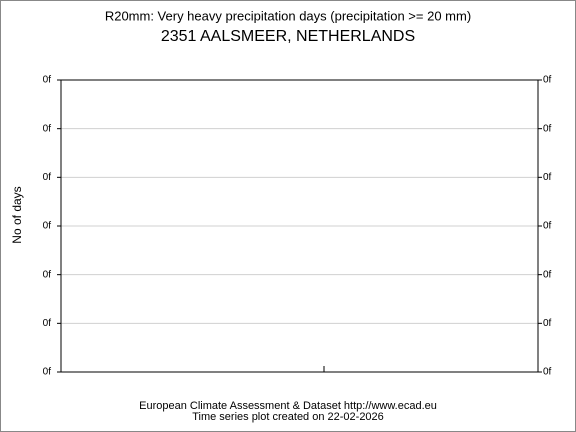 The image size is (576, 432). Describe the element at coordinates (17, 214) in the screenshot. I see `y-axis-label: No of days` at that location.